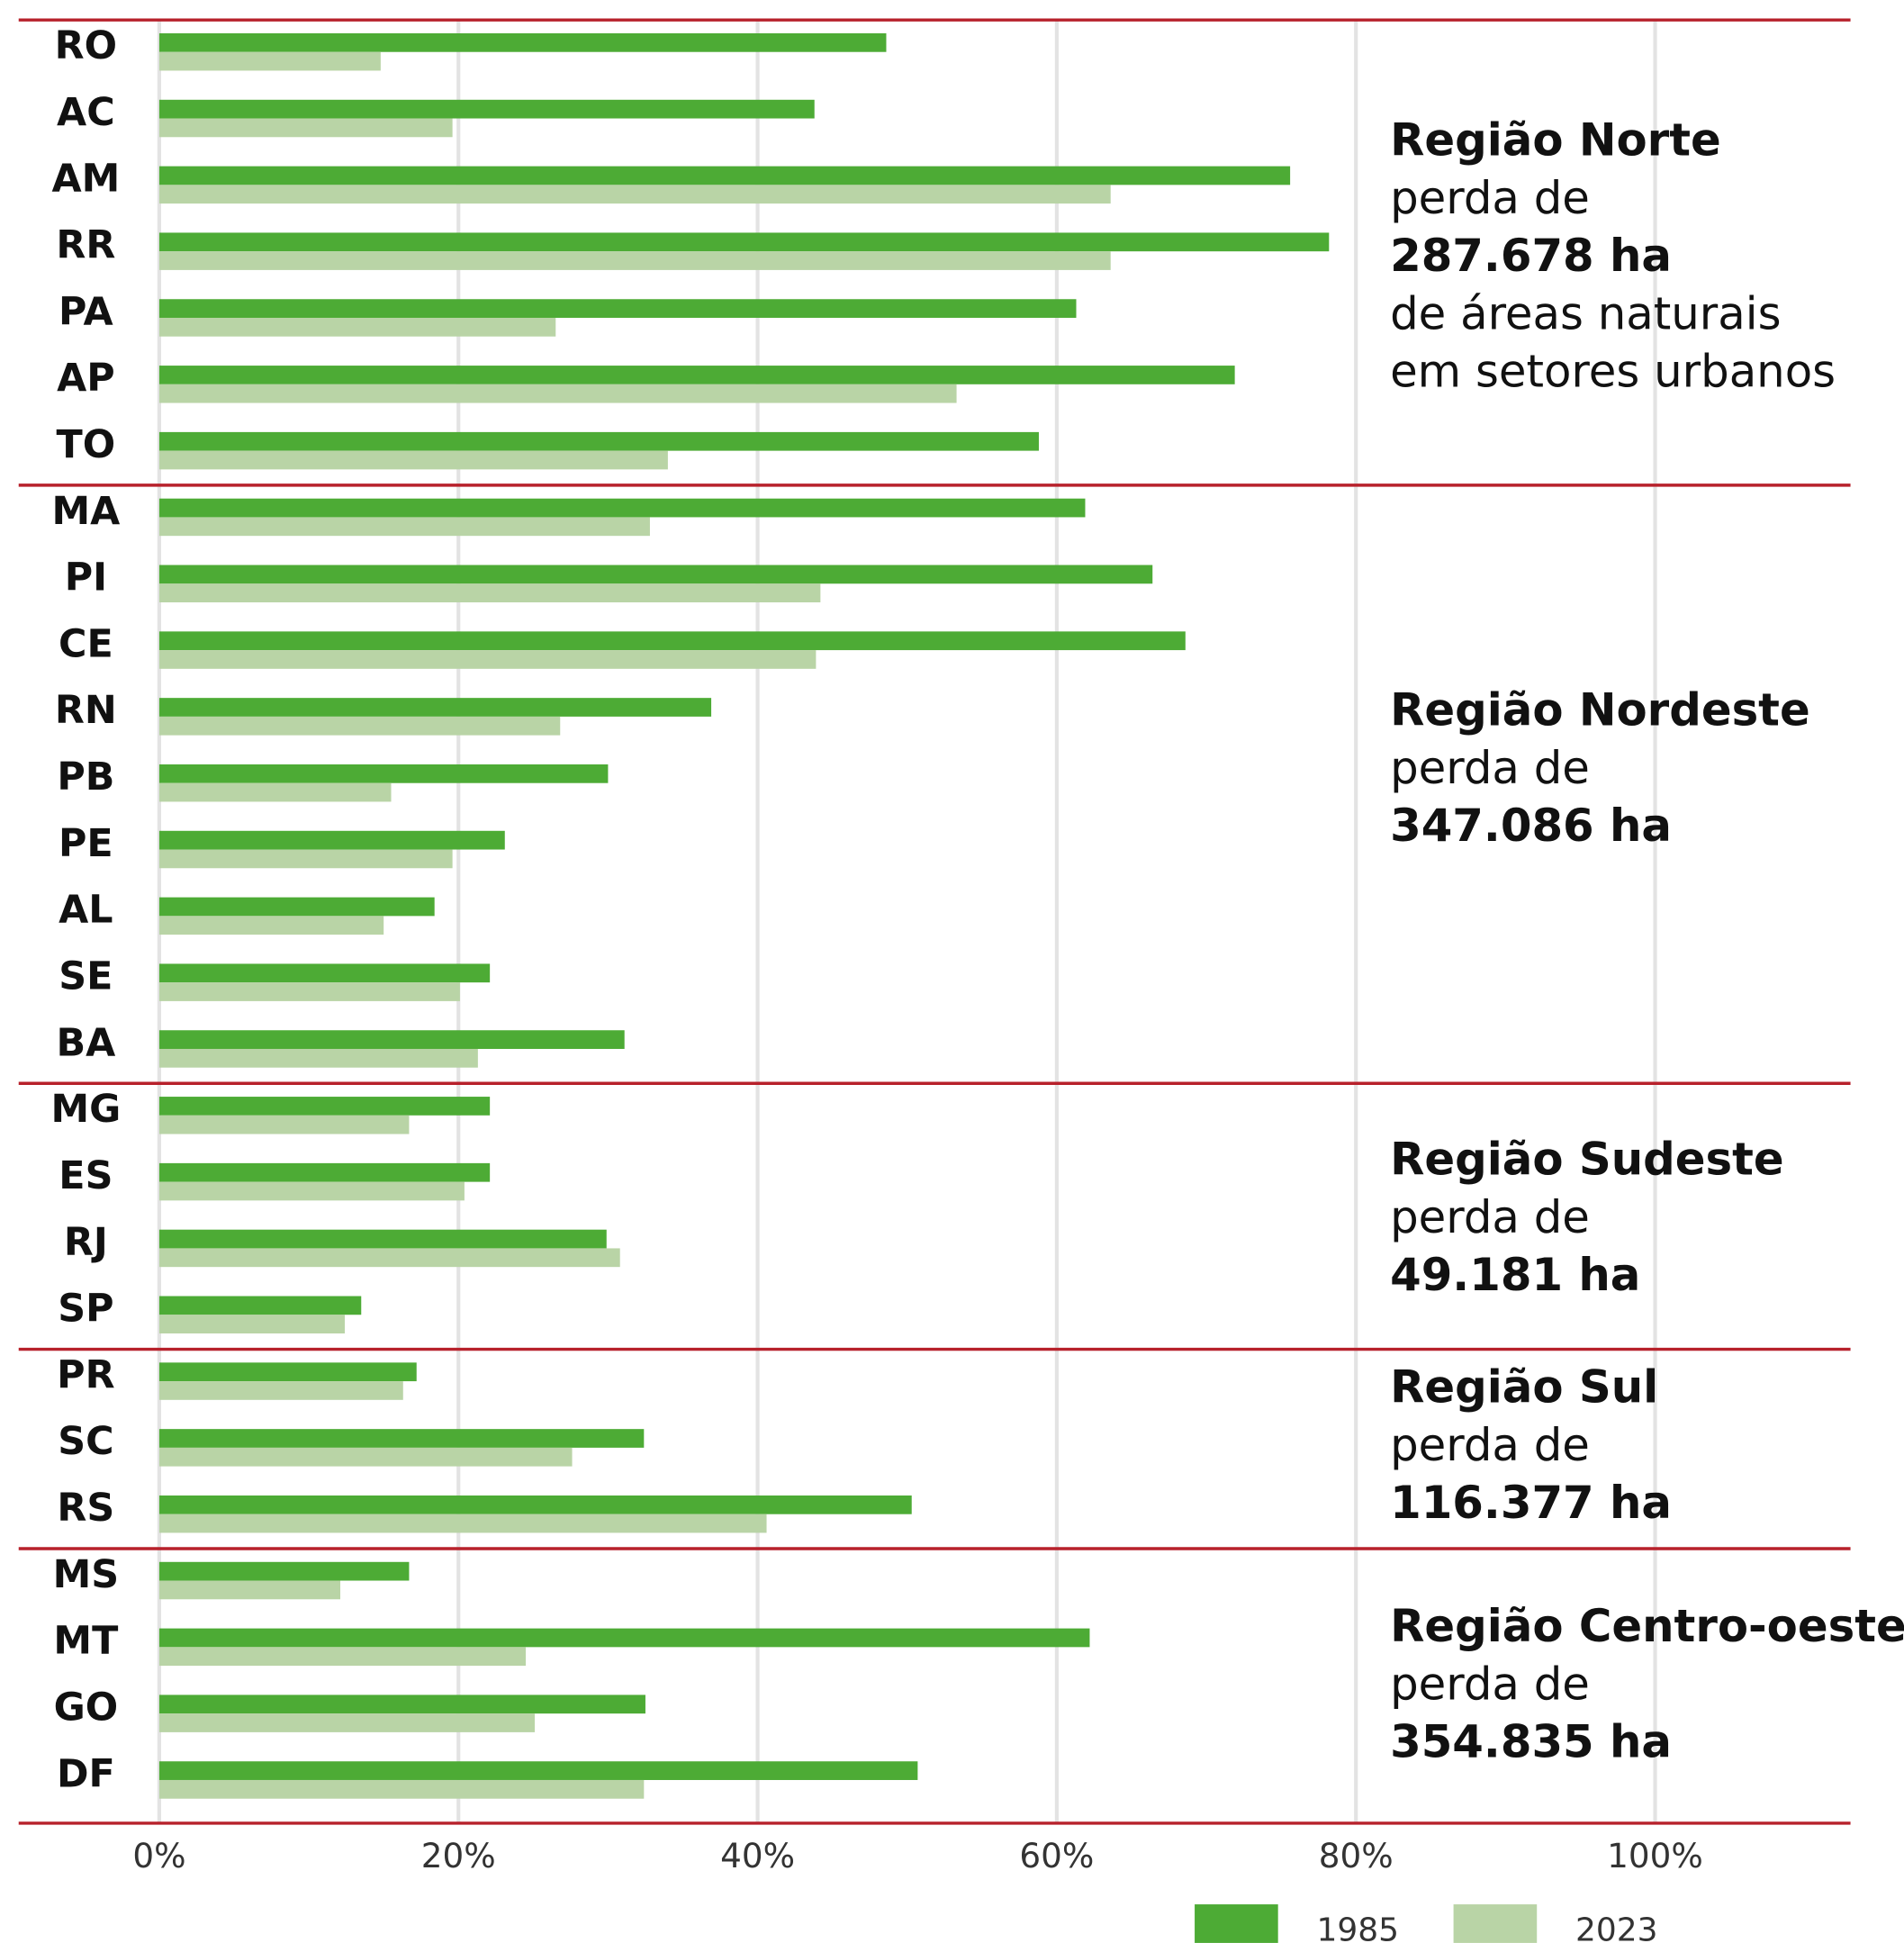  Describe the element at coordinates (85, 1508) in the screenshot. I see `category-label: RS` at that location.